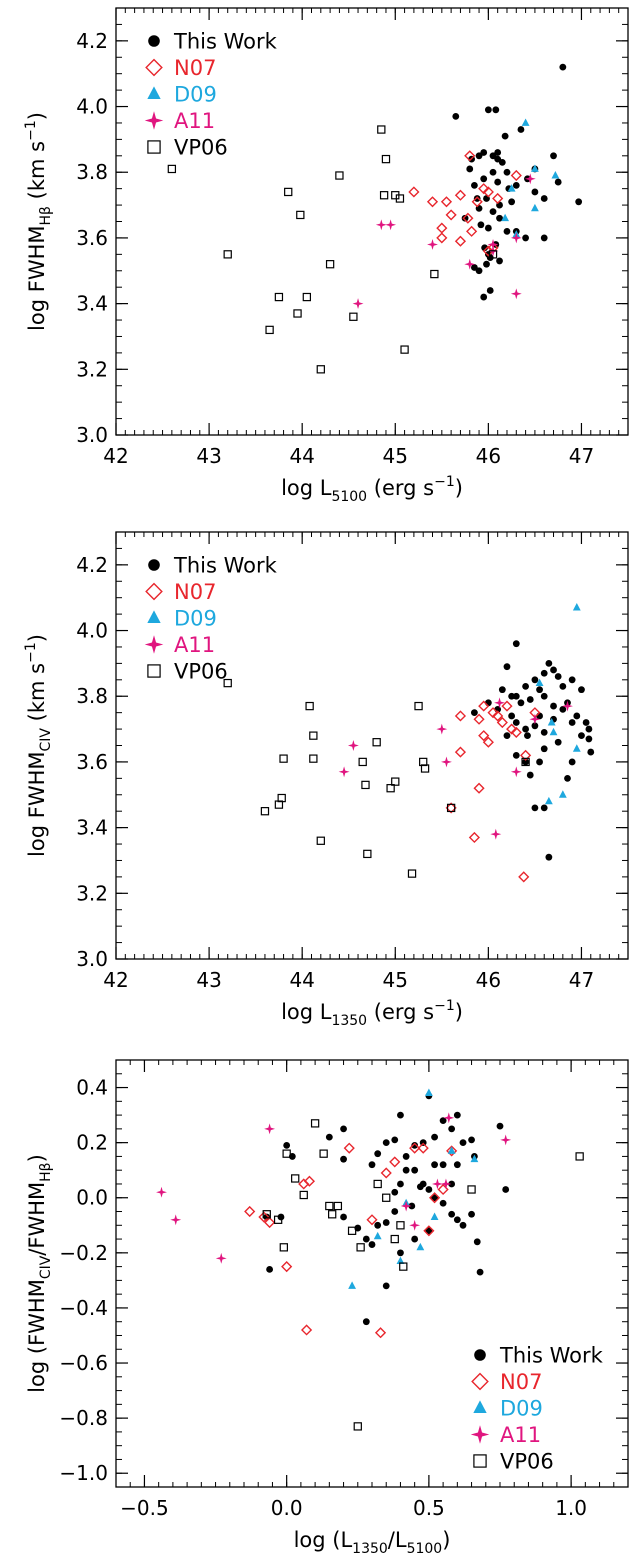 The height and width of the screenshot is (1559, 642). What do you see at coordinates (195, 68) in the screenshot?
I see `legend-label: N07` at bounding box center [195, 68].